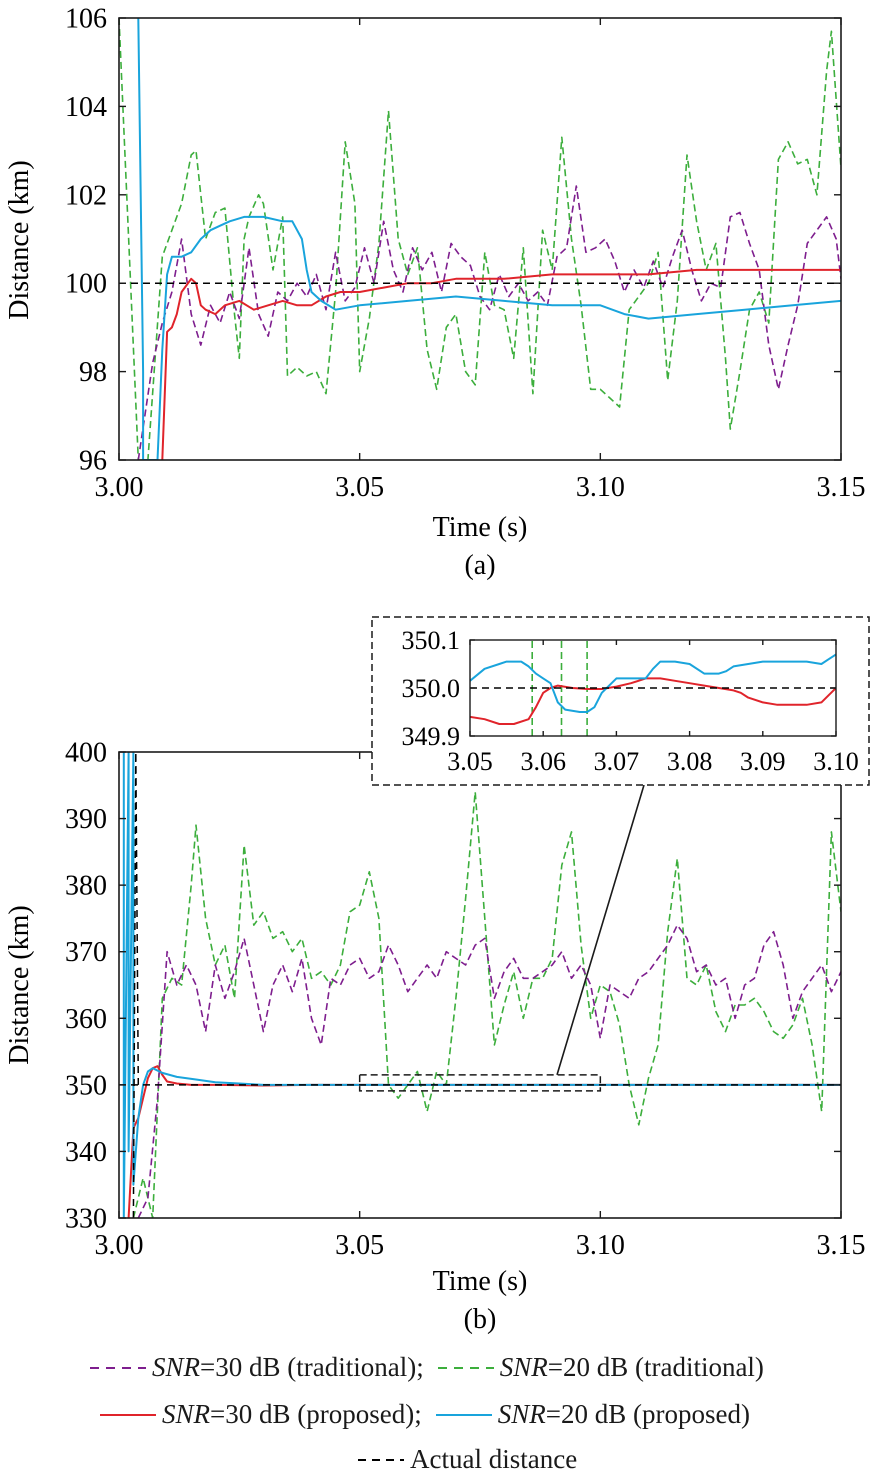 This screenshot has height=1484, width=874. Describe the element at coordinates (494, 1459) in the screenshot. I see `legend-text-actual: Actual distance` at that location.